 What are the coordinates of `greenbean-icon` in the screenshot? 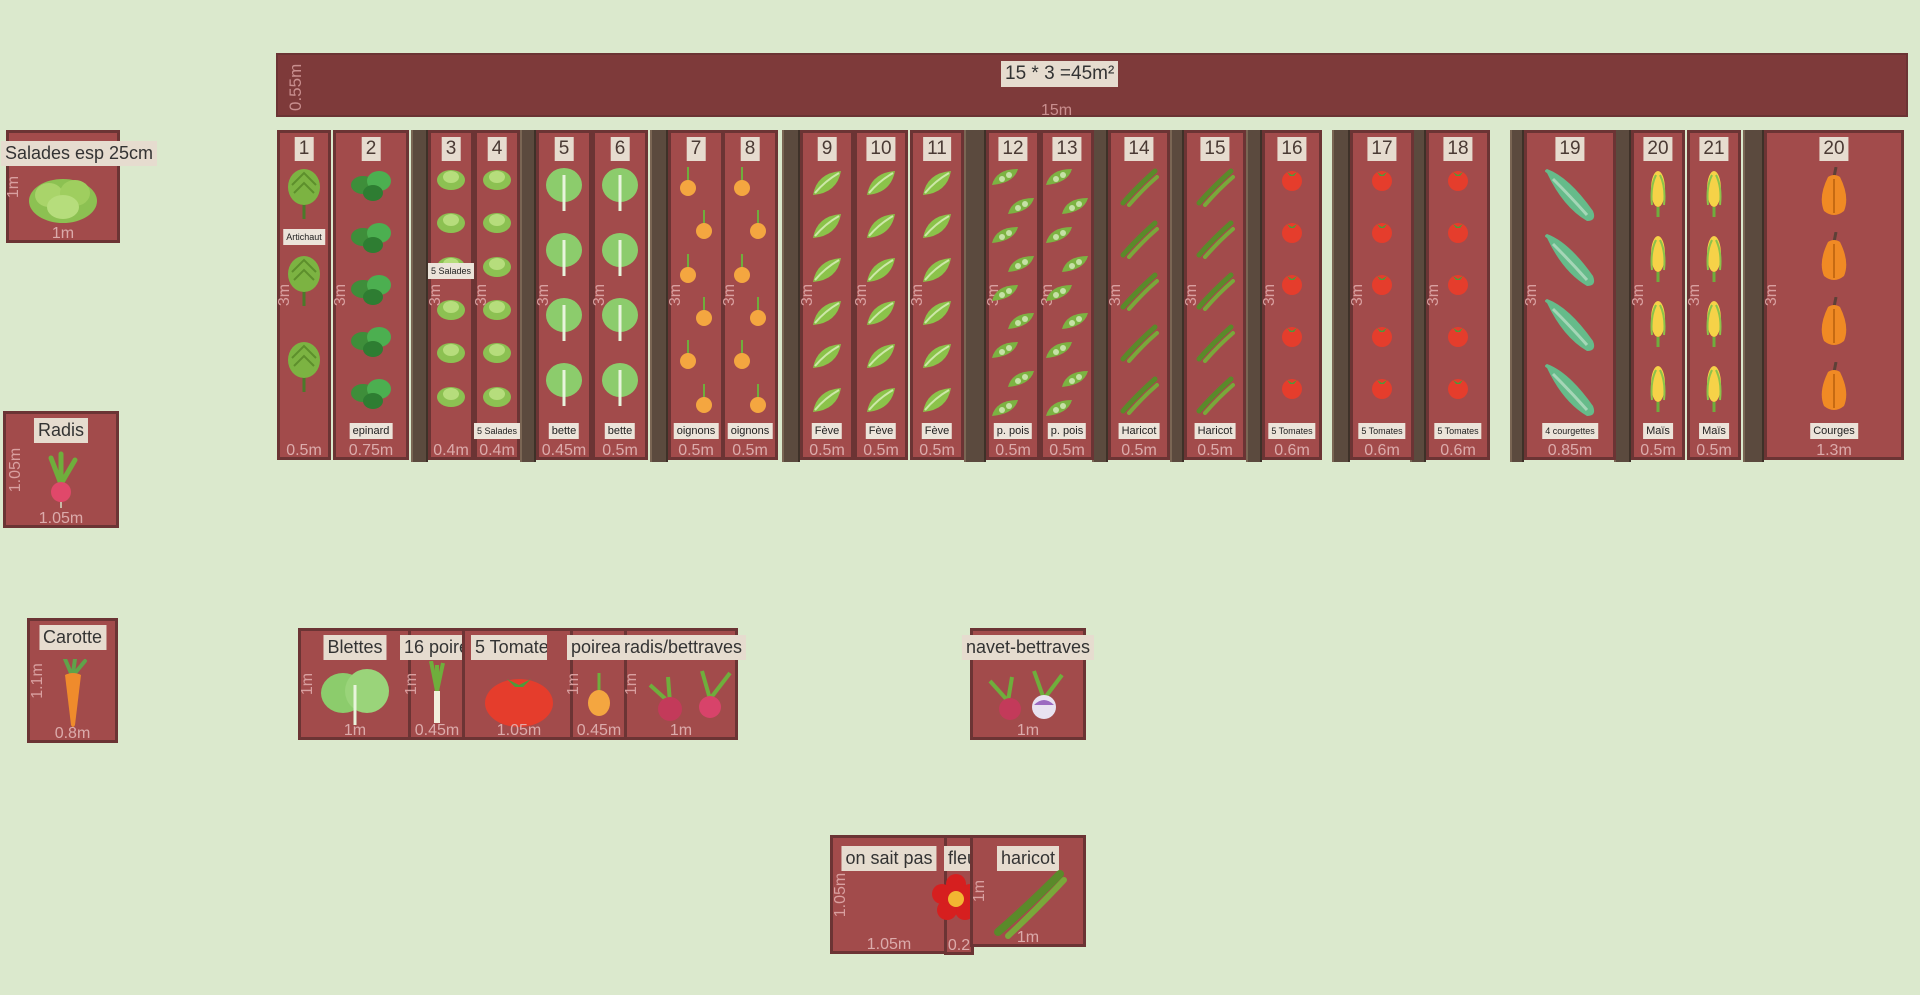 It's located at (1139, 293).